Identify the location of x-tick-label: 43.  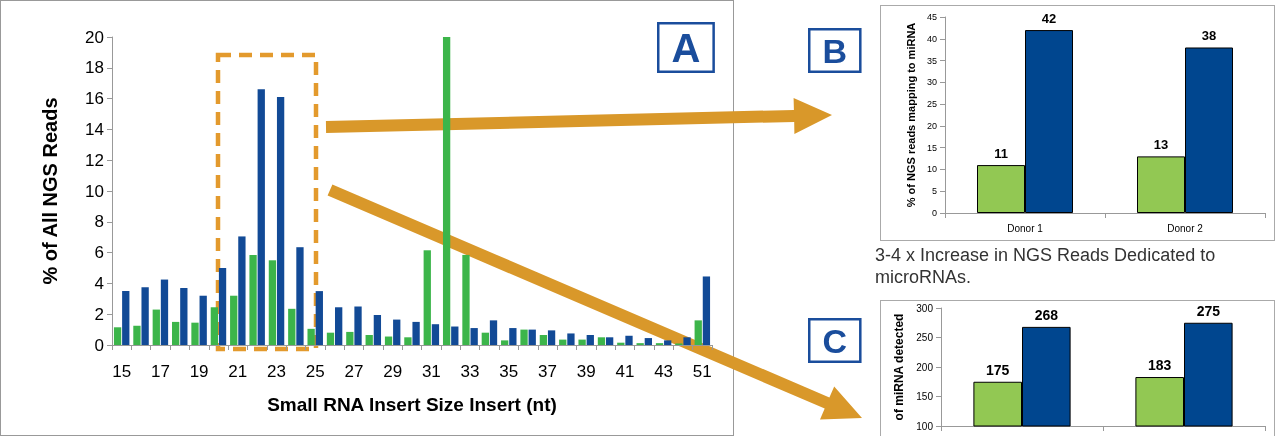
(664, 371).